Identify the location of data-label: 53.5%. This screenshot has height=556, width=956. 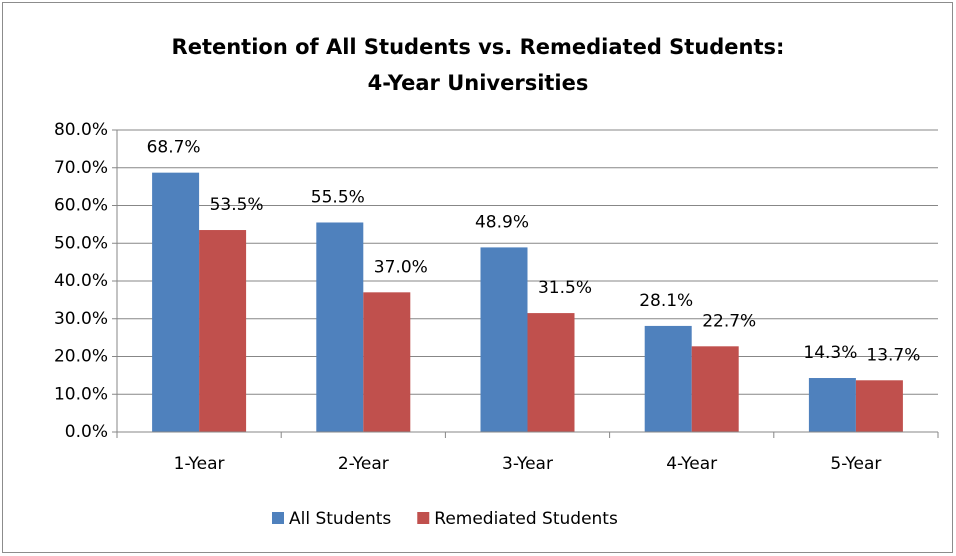
(237, 205).